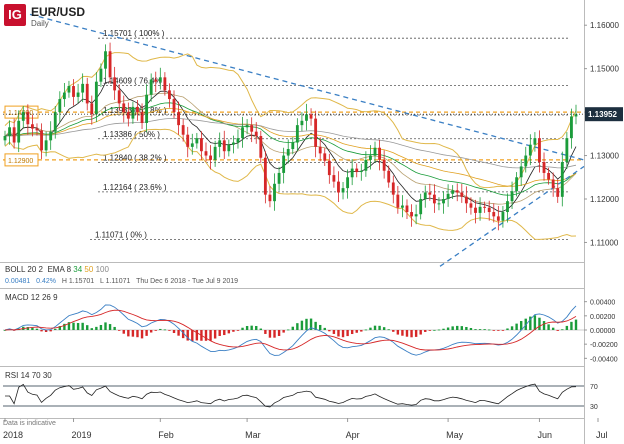 The height and width of the screenshot is (444, 624). I want to click on x-tick-label: Feb, so click(166, 435).